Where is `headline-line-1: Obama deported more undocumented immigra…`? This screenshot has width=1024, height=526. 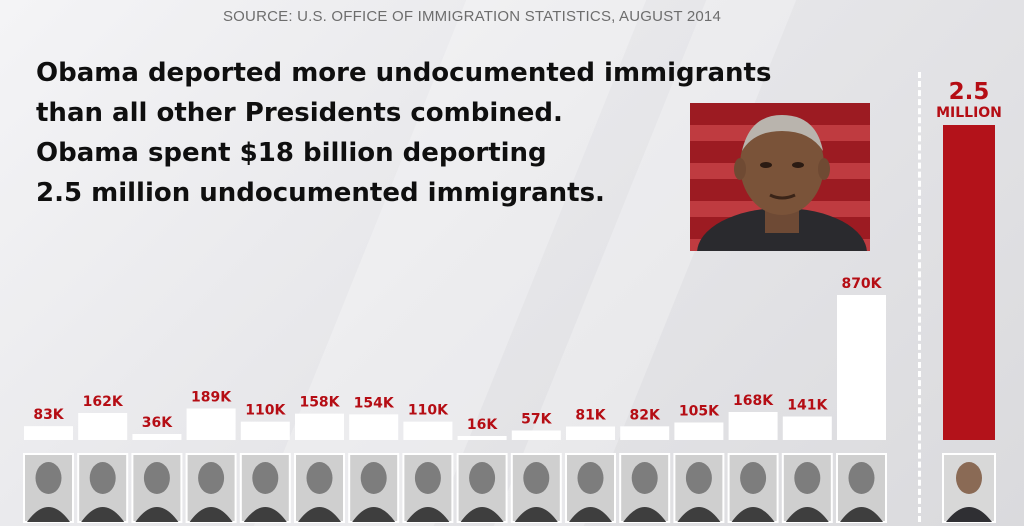
headline-line-1: Obama deported more undocumented immigra… is located at coordinates (404, 73).